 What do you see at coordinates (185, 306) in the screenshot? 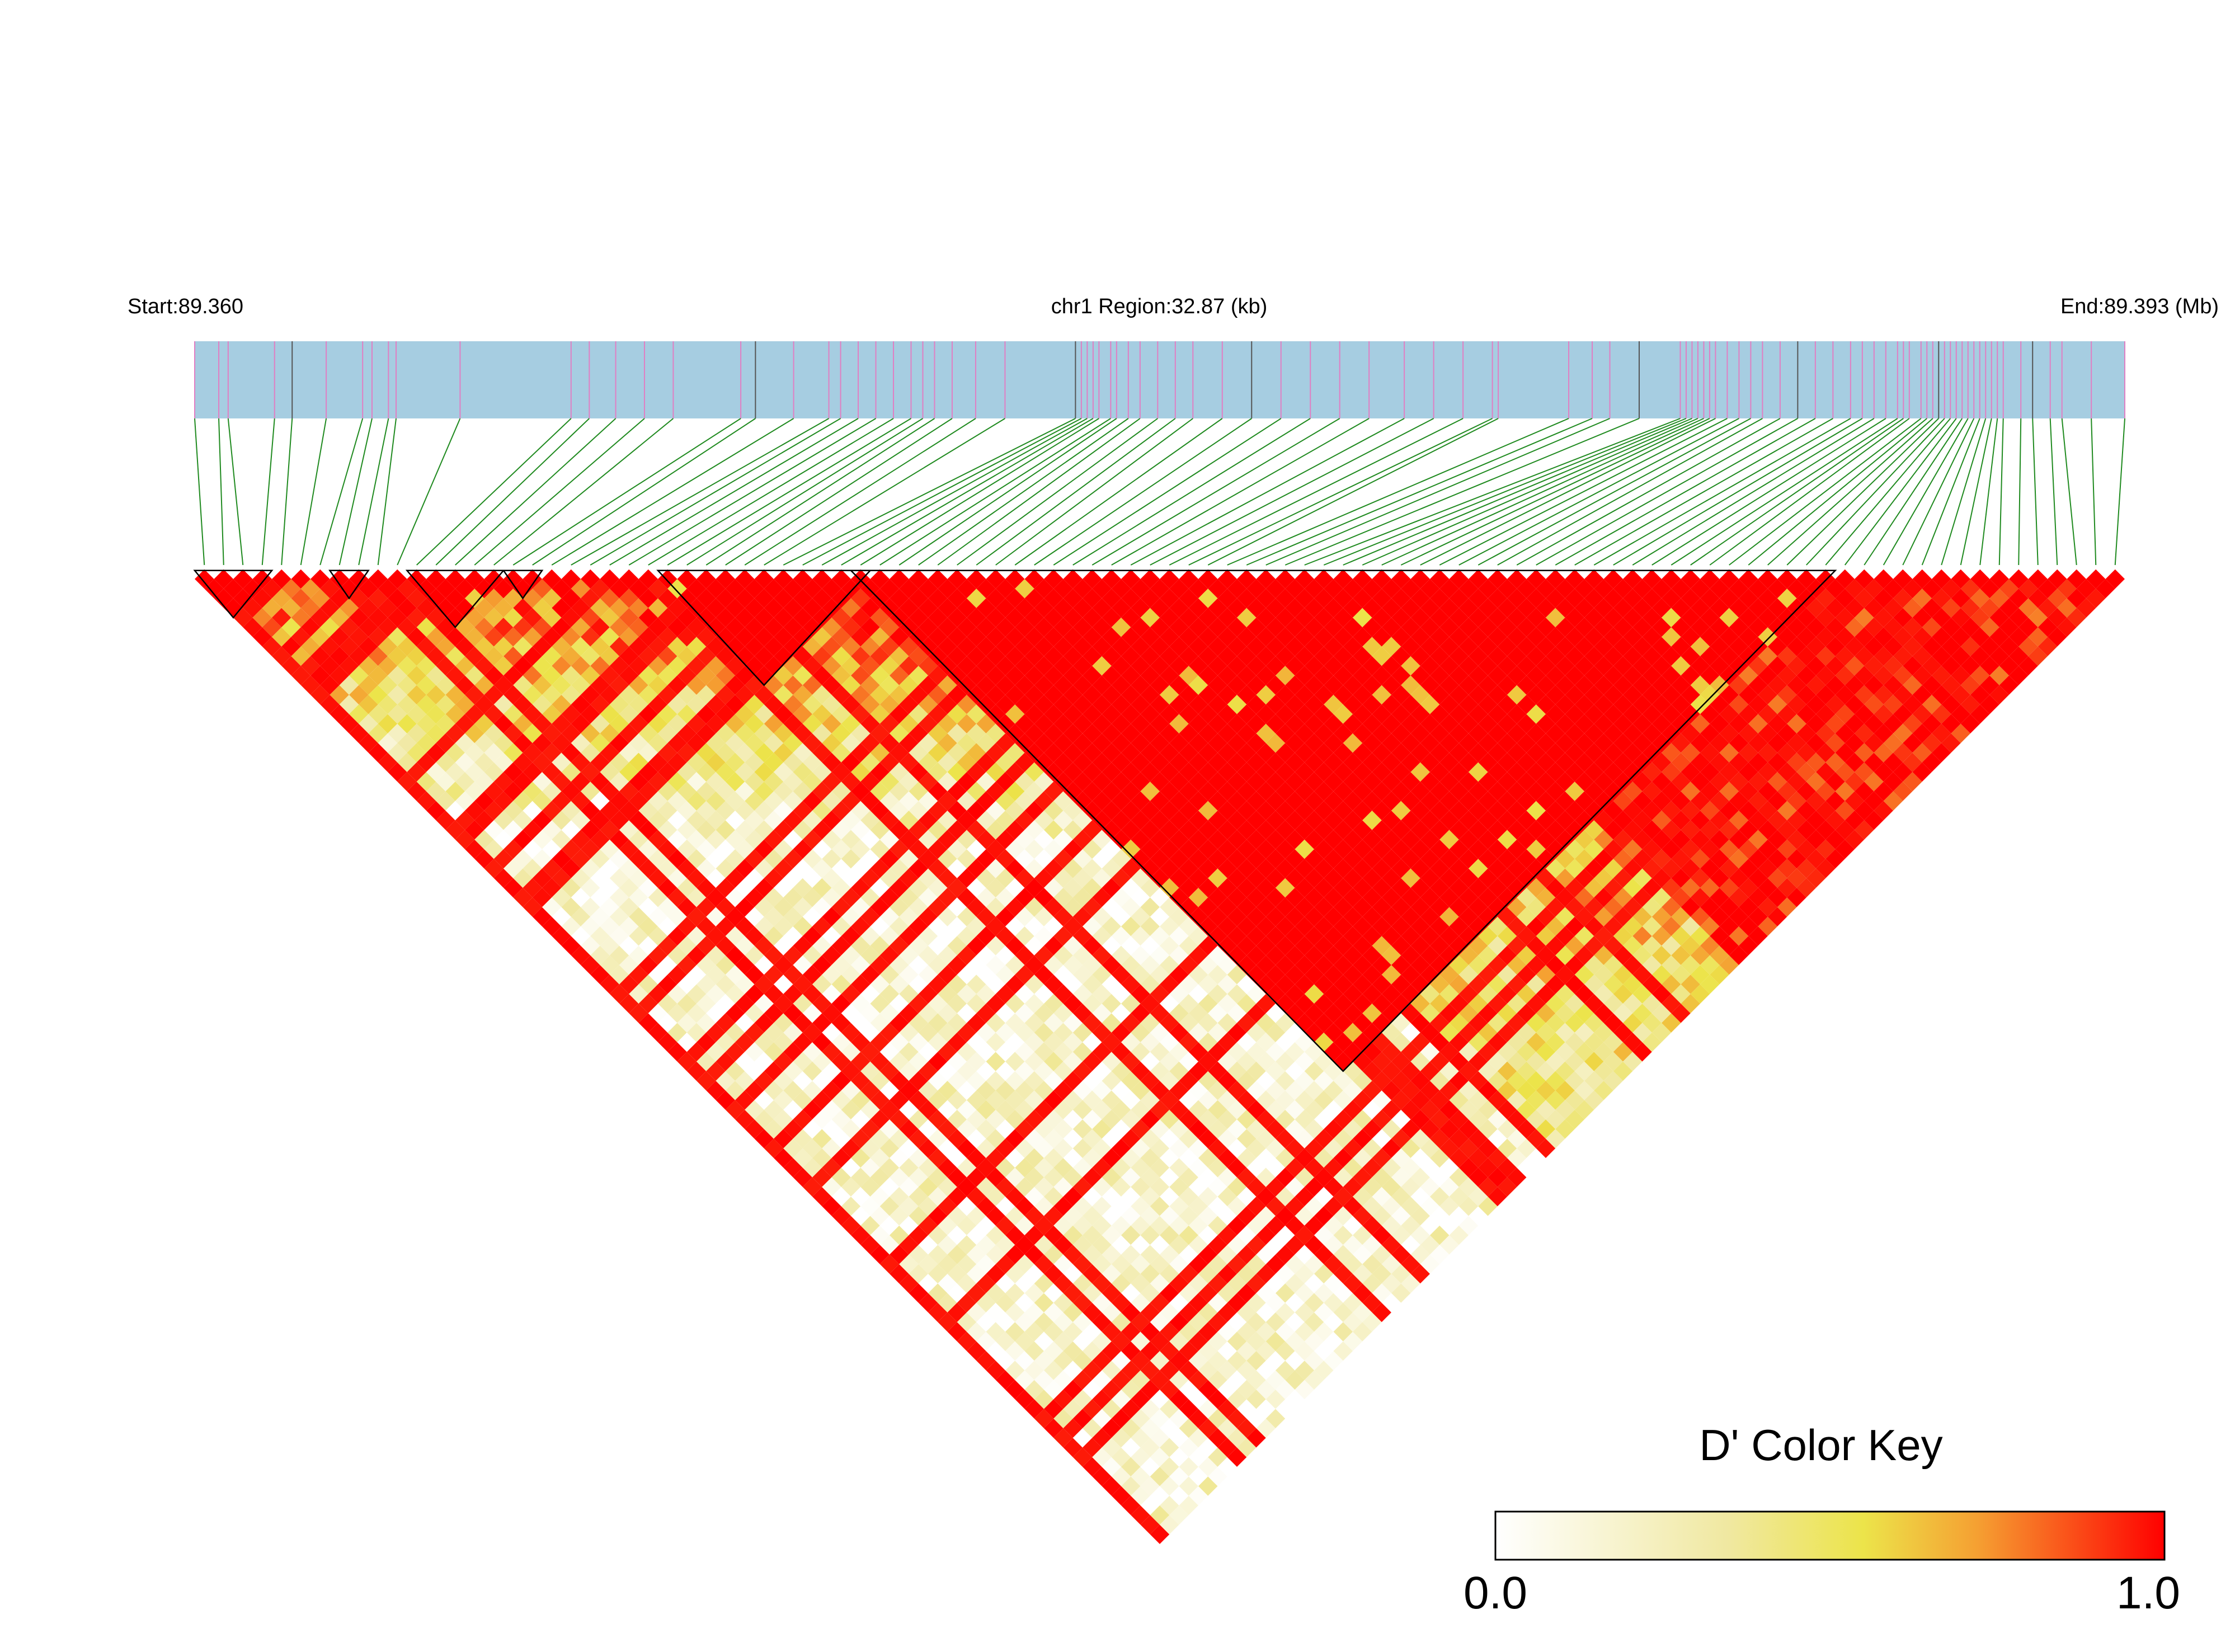
I see `region-start-label: Start:89.360` at bounding box center [185, 306].